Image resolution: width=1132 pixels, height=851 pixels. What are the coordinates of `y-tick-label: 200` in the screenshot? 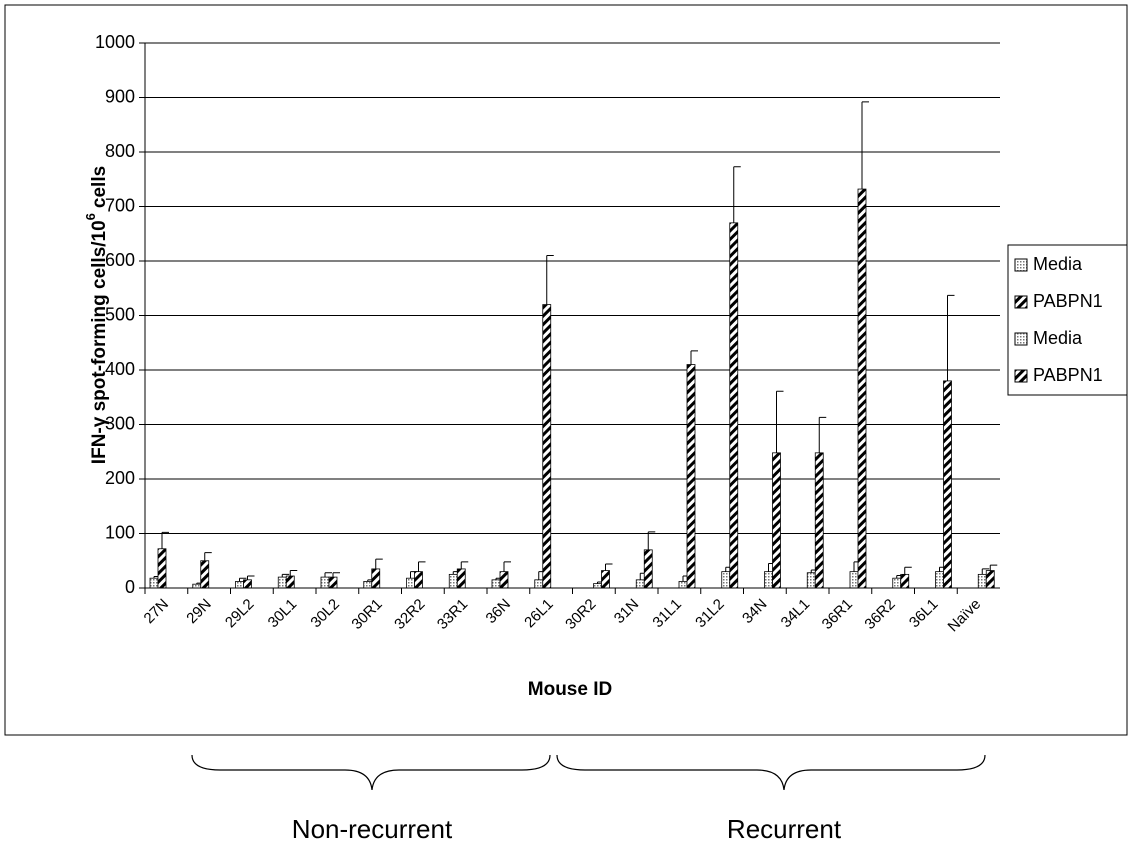 It's located at (120, 478).